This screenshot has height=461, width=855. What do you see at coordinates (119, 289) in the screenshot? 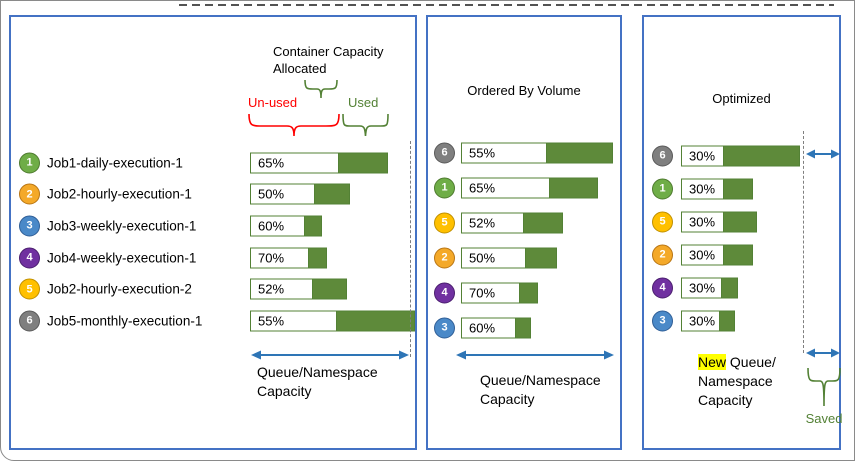
I see `job-label: Job2-hourly-execution-2` at bounding box center [119, 289].